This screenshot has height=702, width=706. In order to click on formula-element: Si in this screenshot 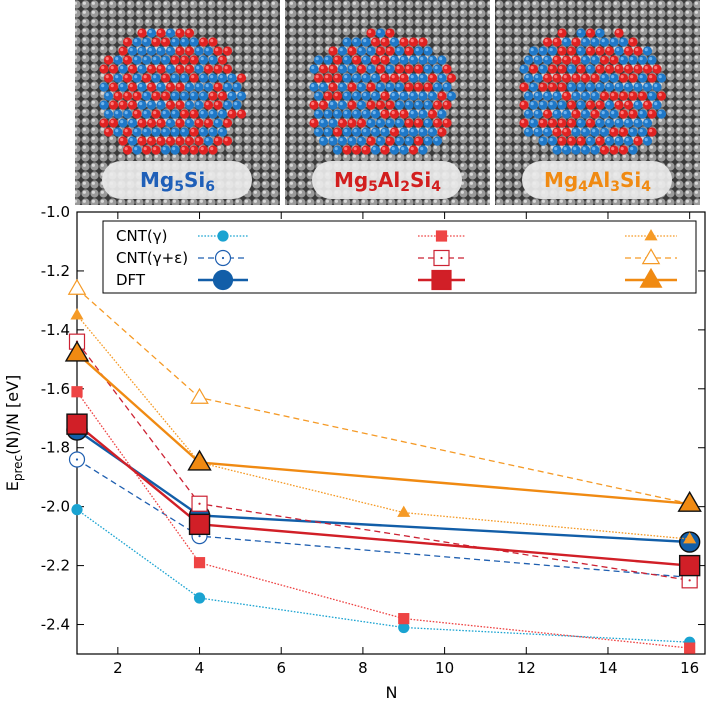, I will do `click(194, 180)`.